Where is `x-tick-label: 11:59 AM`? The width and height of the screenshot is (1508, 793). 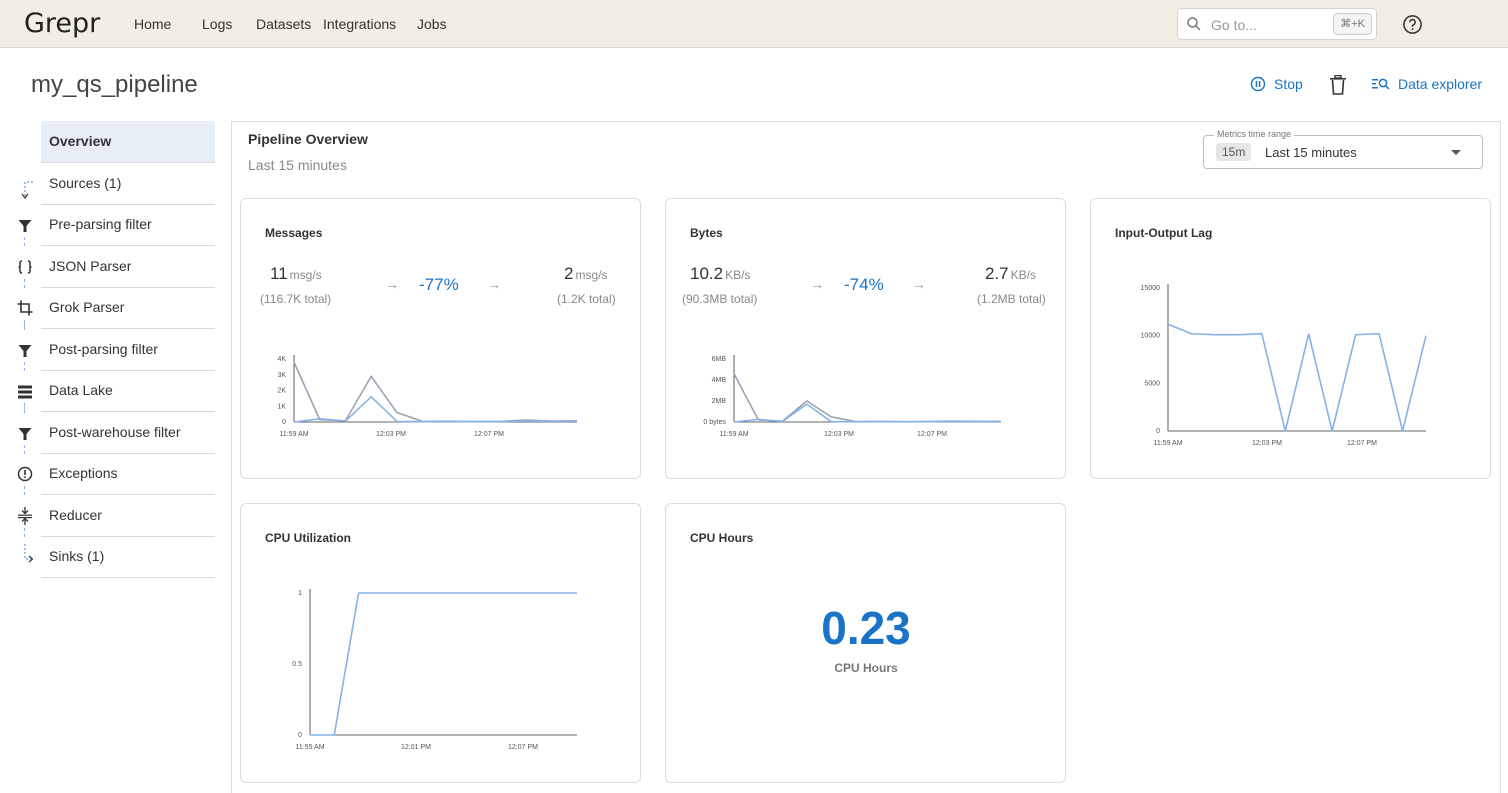
x-tick-label: 11:59 AM is located at coordinates (1167, 443).